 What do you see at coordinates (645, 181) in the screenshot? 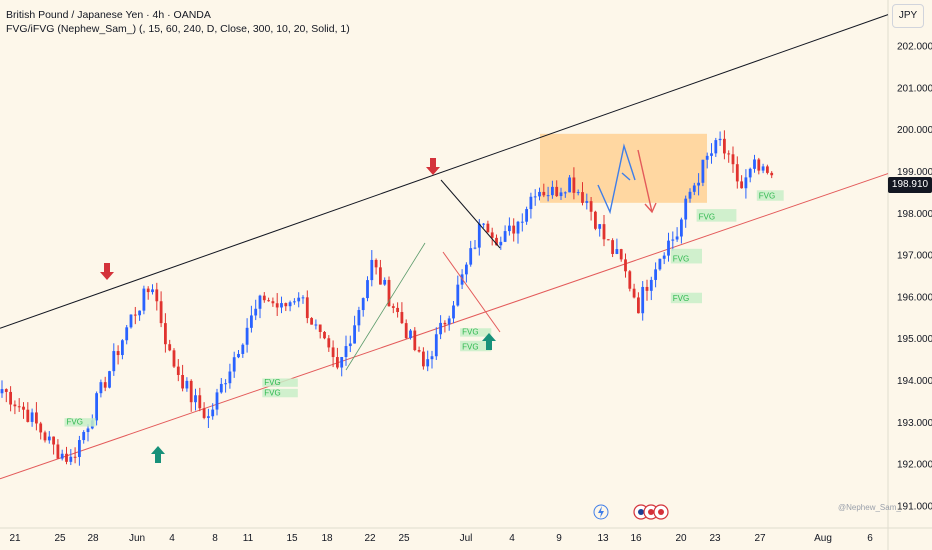
I see `projection-path-red` at bounding box center [645, 181].